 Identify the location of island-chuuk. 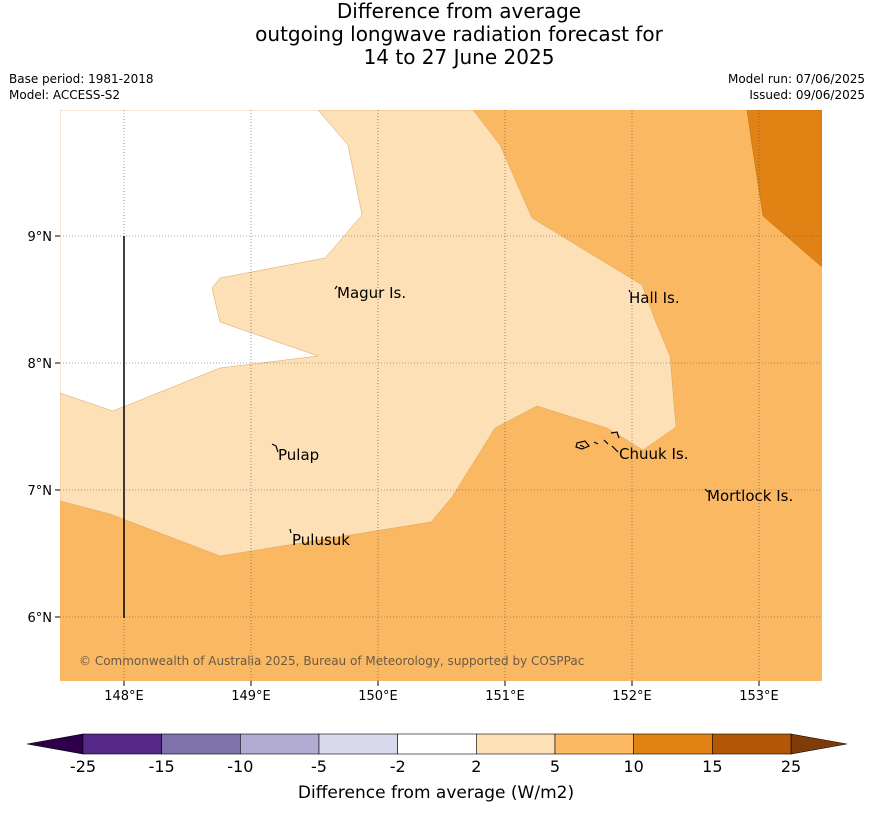
(597, 442).